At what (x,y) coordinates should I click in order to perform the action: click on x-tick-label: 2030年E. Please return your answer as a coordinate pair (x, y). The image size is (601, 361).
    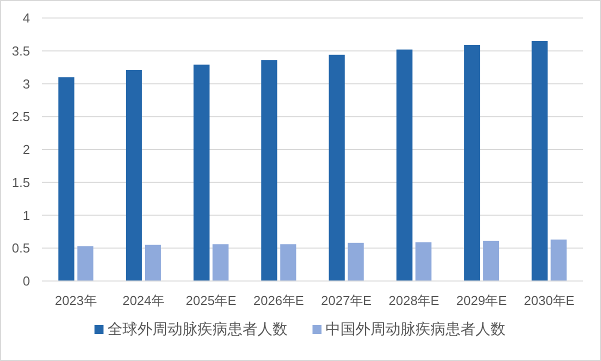
    Looking at the image, I should click on (549, 300).